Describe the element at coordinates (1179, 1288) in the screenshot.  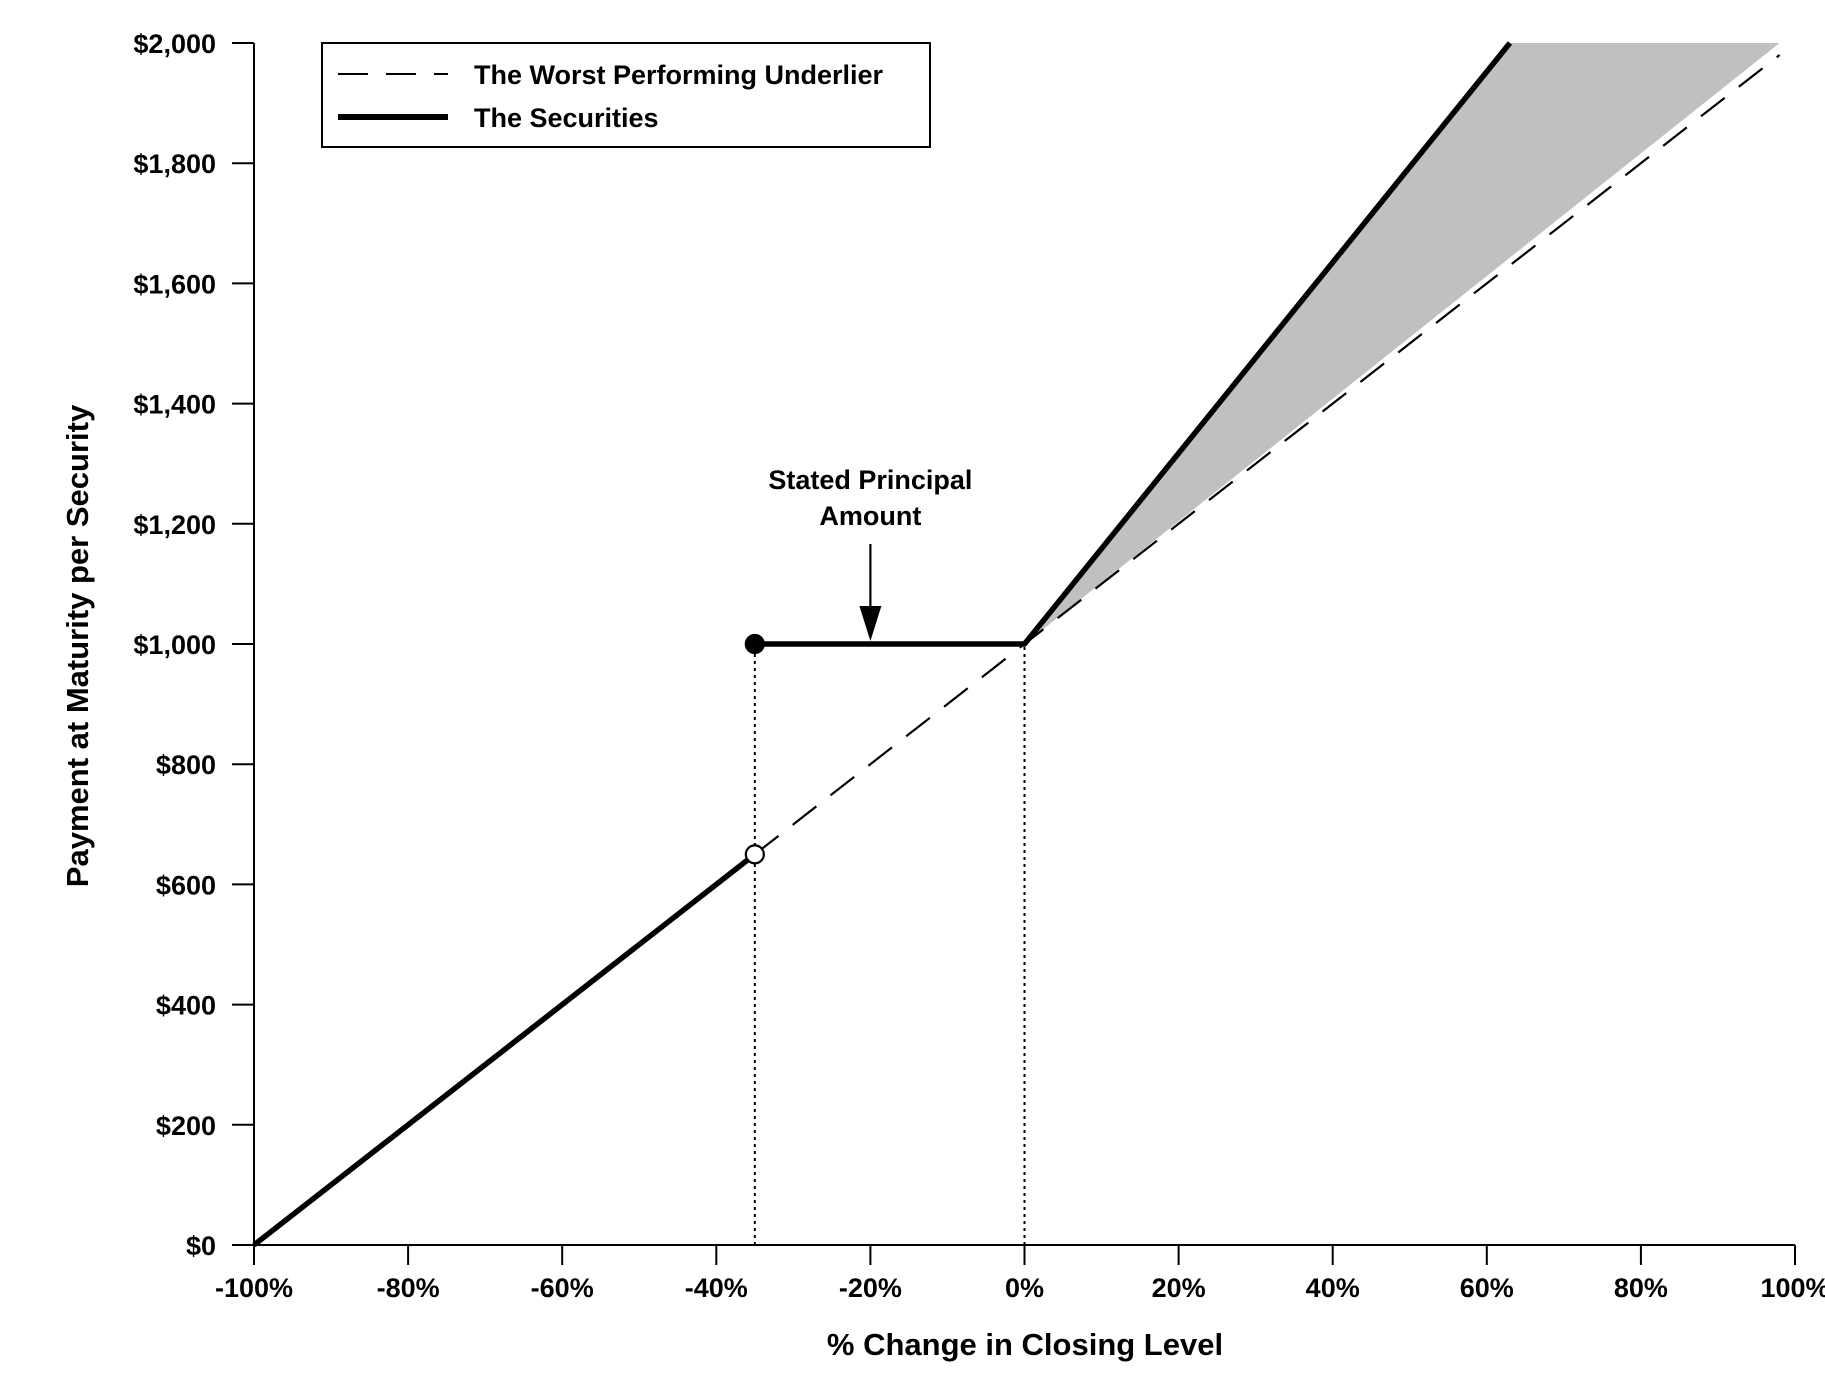
I see `x-tick-label-6: 20%` at that location.